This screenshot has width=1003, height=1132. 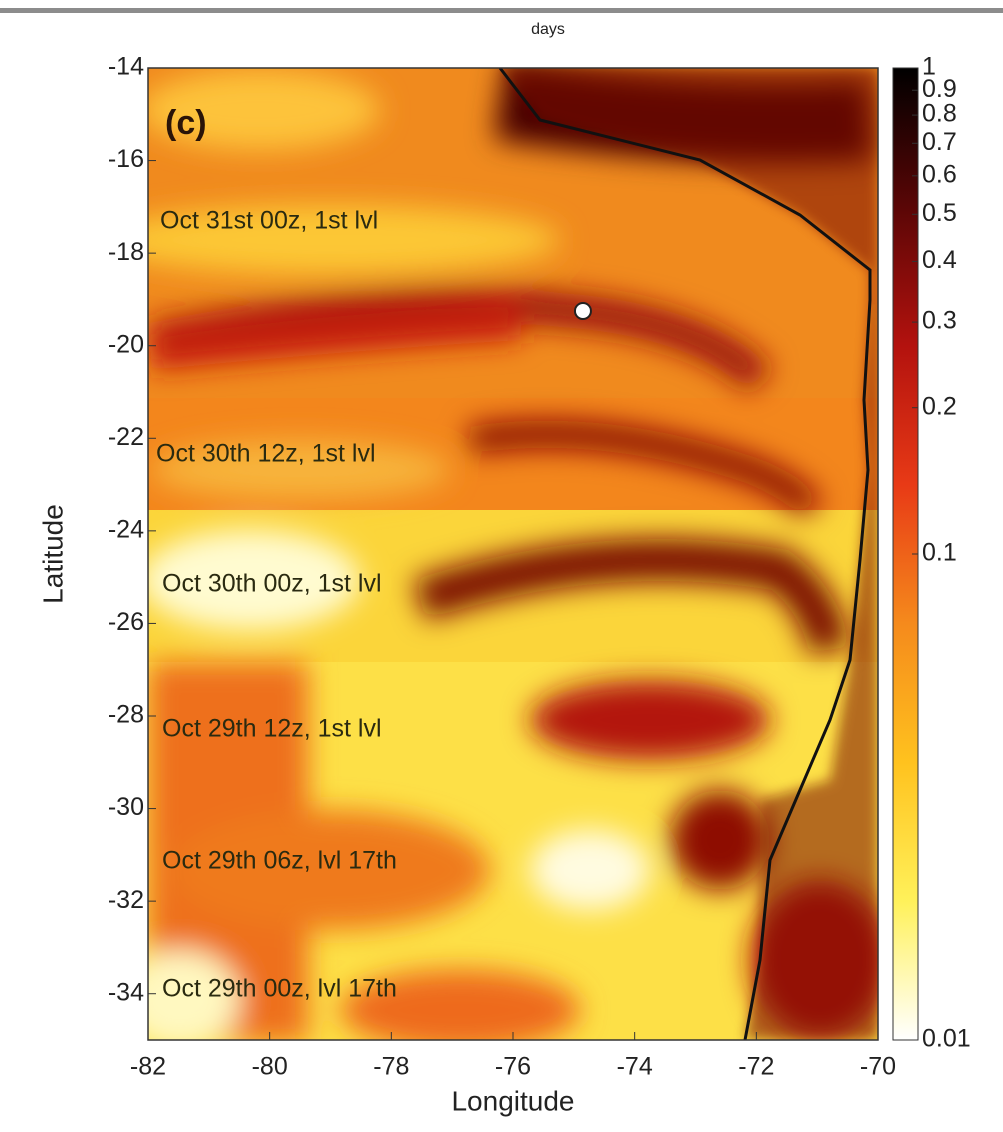 What do you see at coordinates (939, 174) in the screenshot?
I see `colorbar-tick-label: 0.6` at bounding box center [939, 174].